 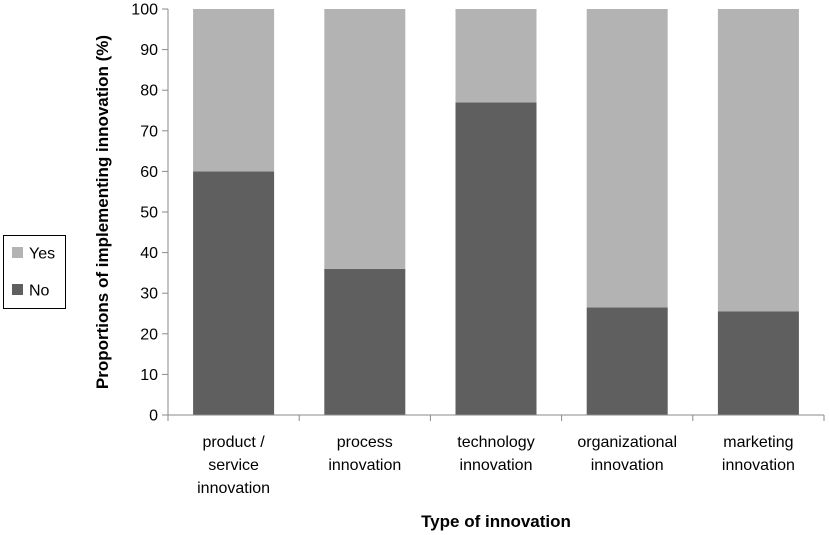 What do you see at coordinates (17, 289) in the screenshot?
I see `legend-swatch-no` at bounding box center [17, 289].